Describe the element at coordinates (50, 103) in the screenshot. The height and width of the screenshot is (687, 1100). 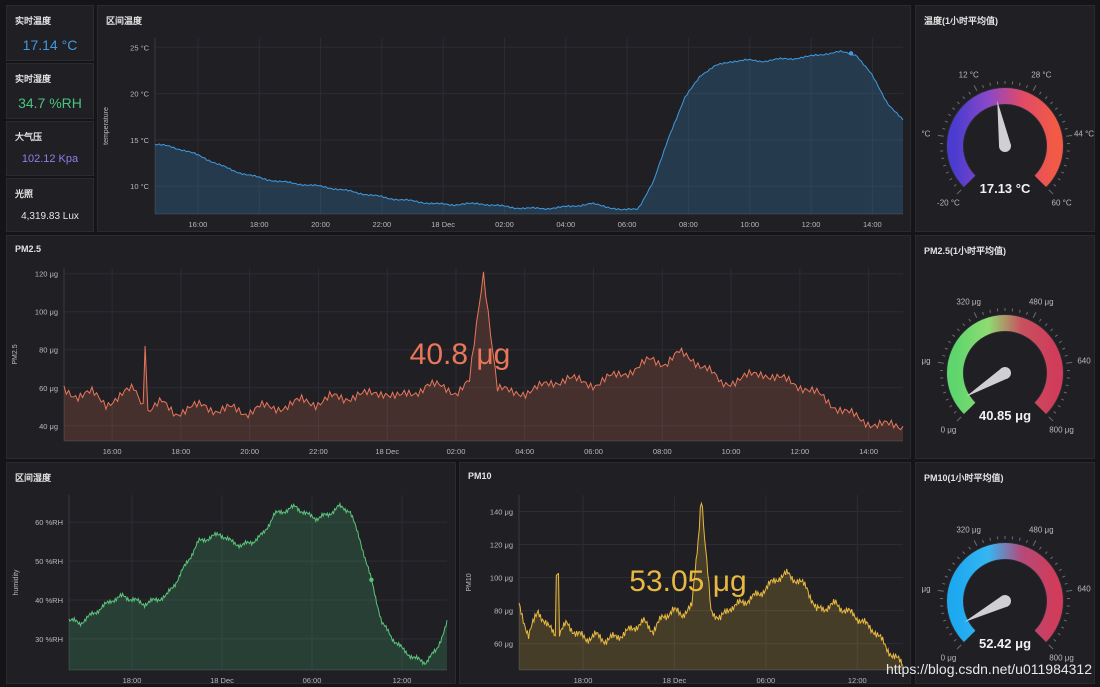
I see `stat-value-humidity: 34.7 %RH` at that location.